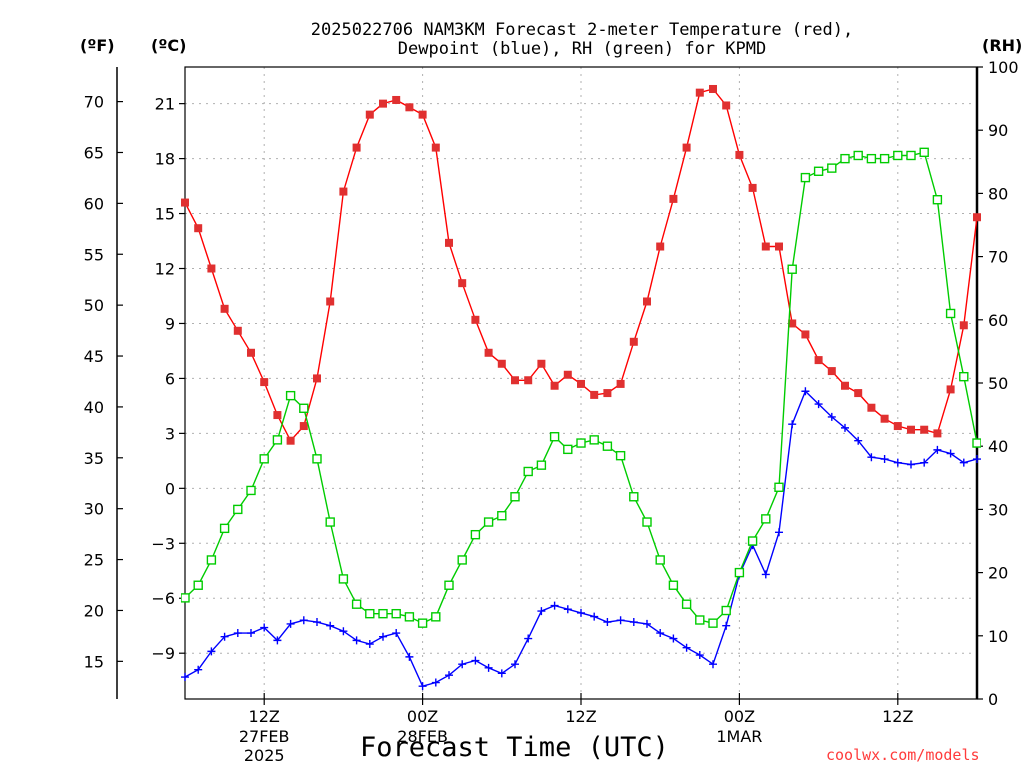 The image size is (1024, 768). What do you see at coordinates (422, 736) in the screenshot?
I see `x-tick-date: 28FEB` at bounding box center [422, 736].